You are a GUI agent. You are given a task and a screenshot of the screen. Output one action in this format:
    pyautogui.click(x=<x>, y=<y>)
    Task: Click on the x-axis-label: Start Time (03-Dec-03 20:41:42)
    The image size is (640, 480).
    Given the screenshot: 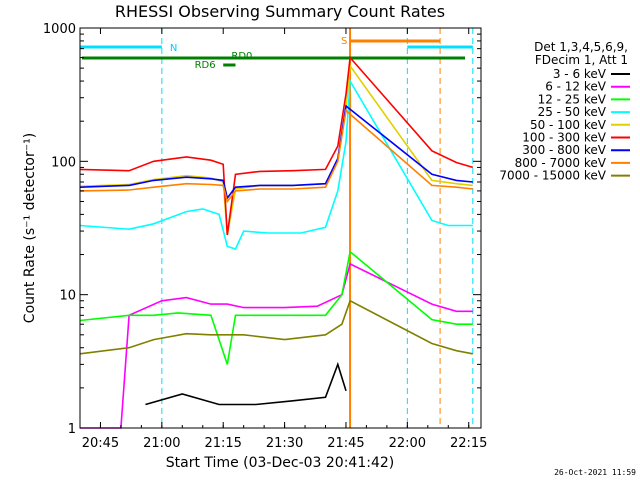 What is the action you would take?
    pyautogui.click(x=280, y=463)
    